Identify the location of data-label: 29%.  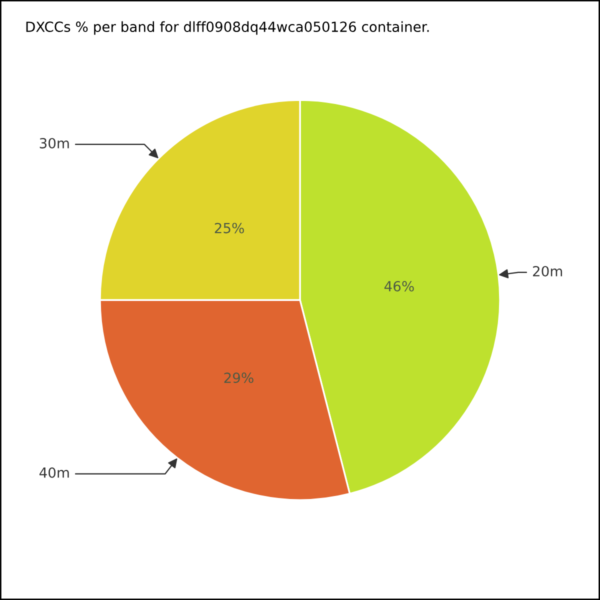
(239, 378).